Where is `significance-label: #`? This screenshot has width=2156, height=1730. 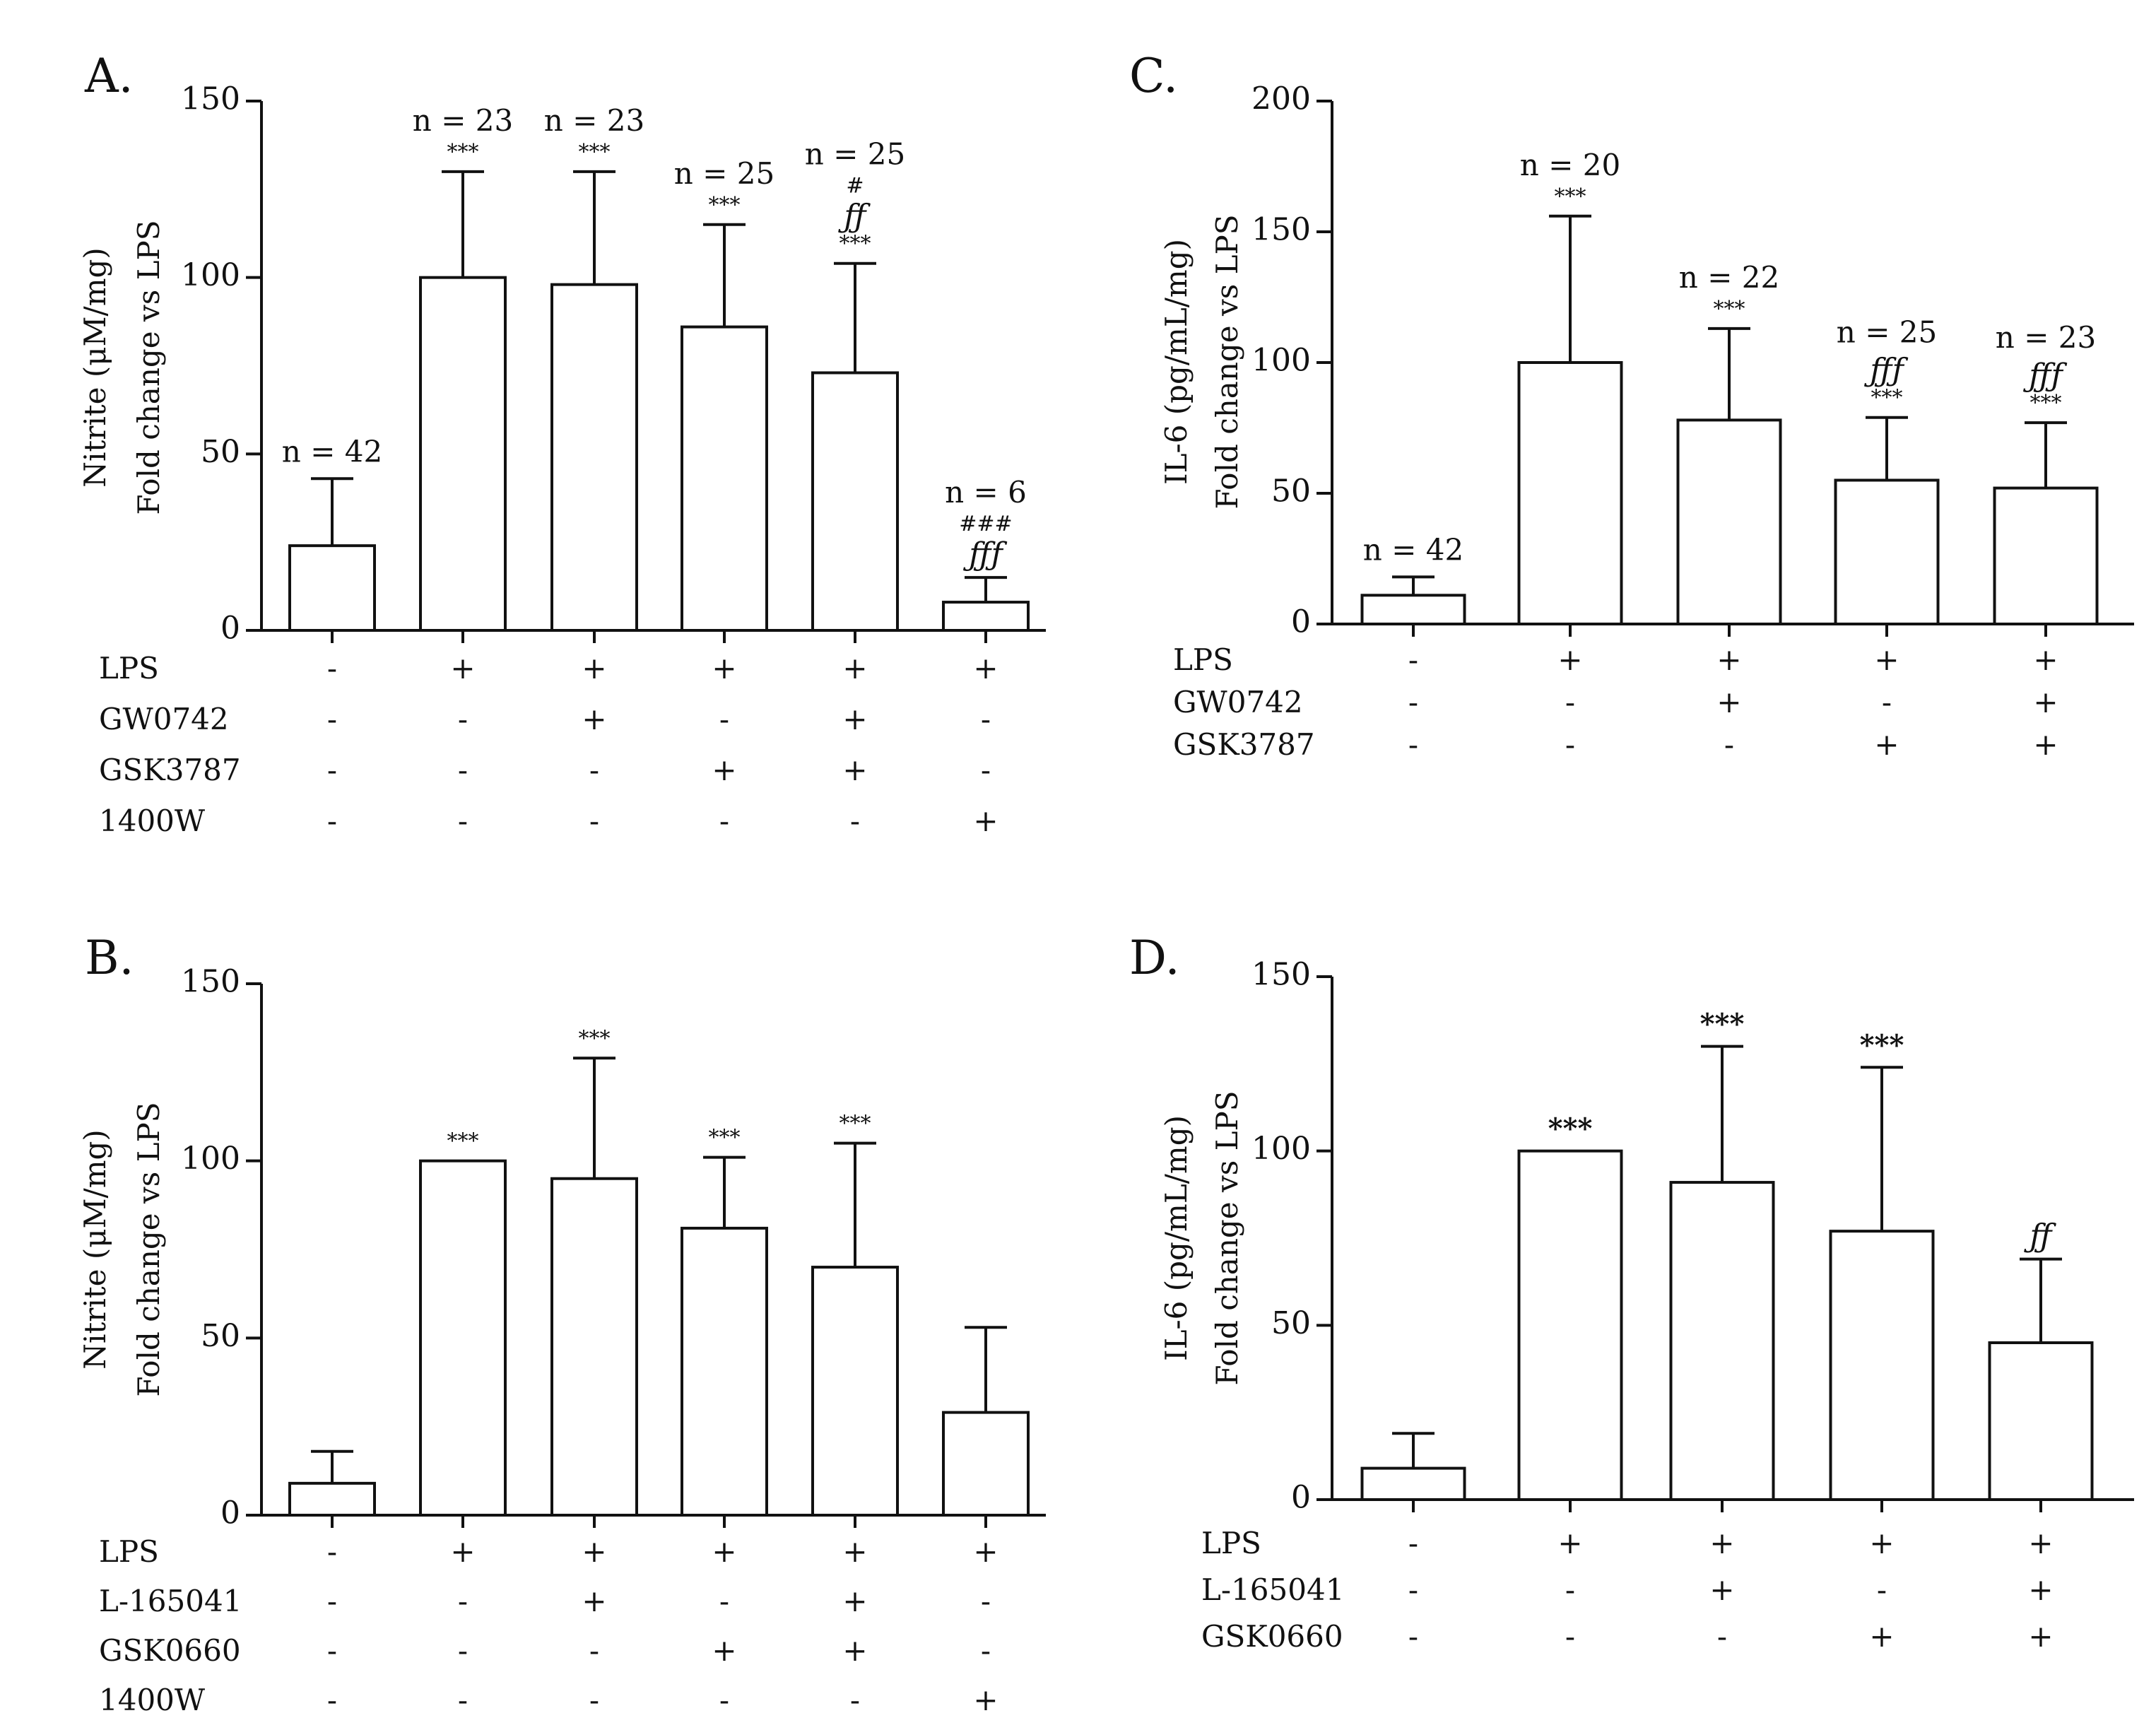 significance-label: # is located at coordinates (855, 187).